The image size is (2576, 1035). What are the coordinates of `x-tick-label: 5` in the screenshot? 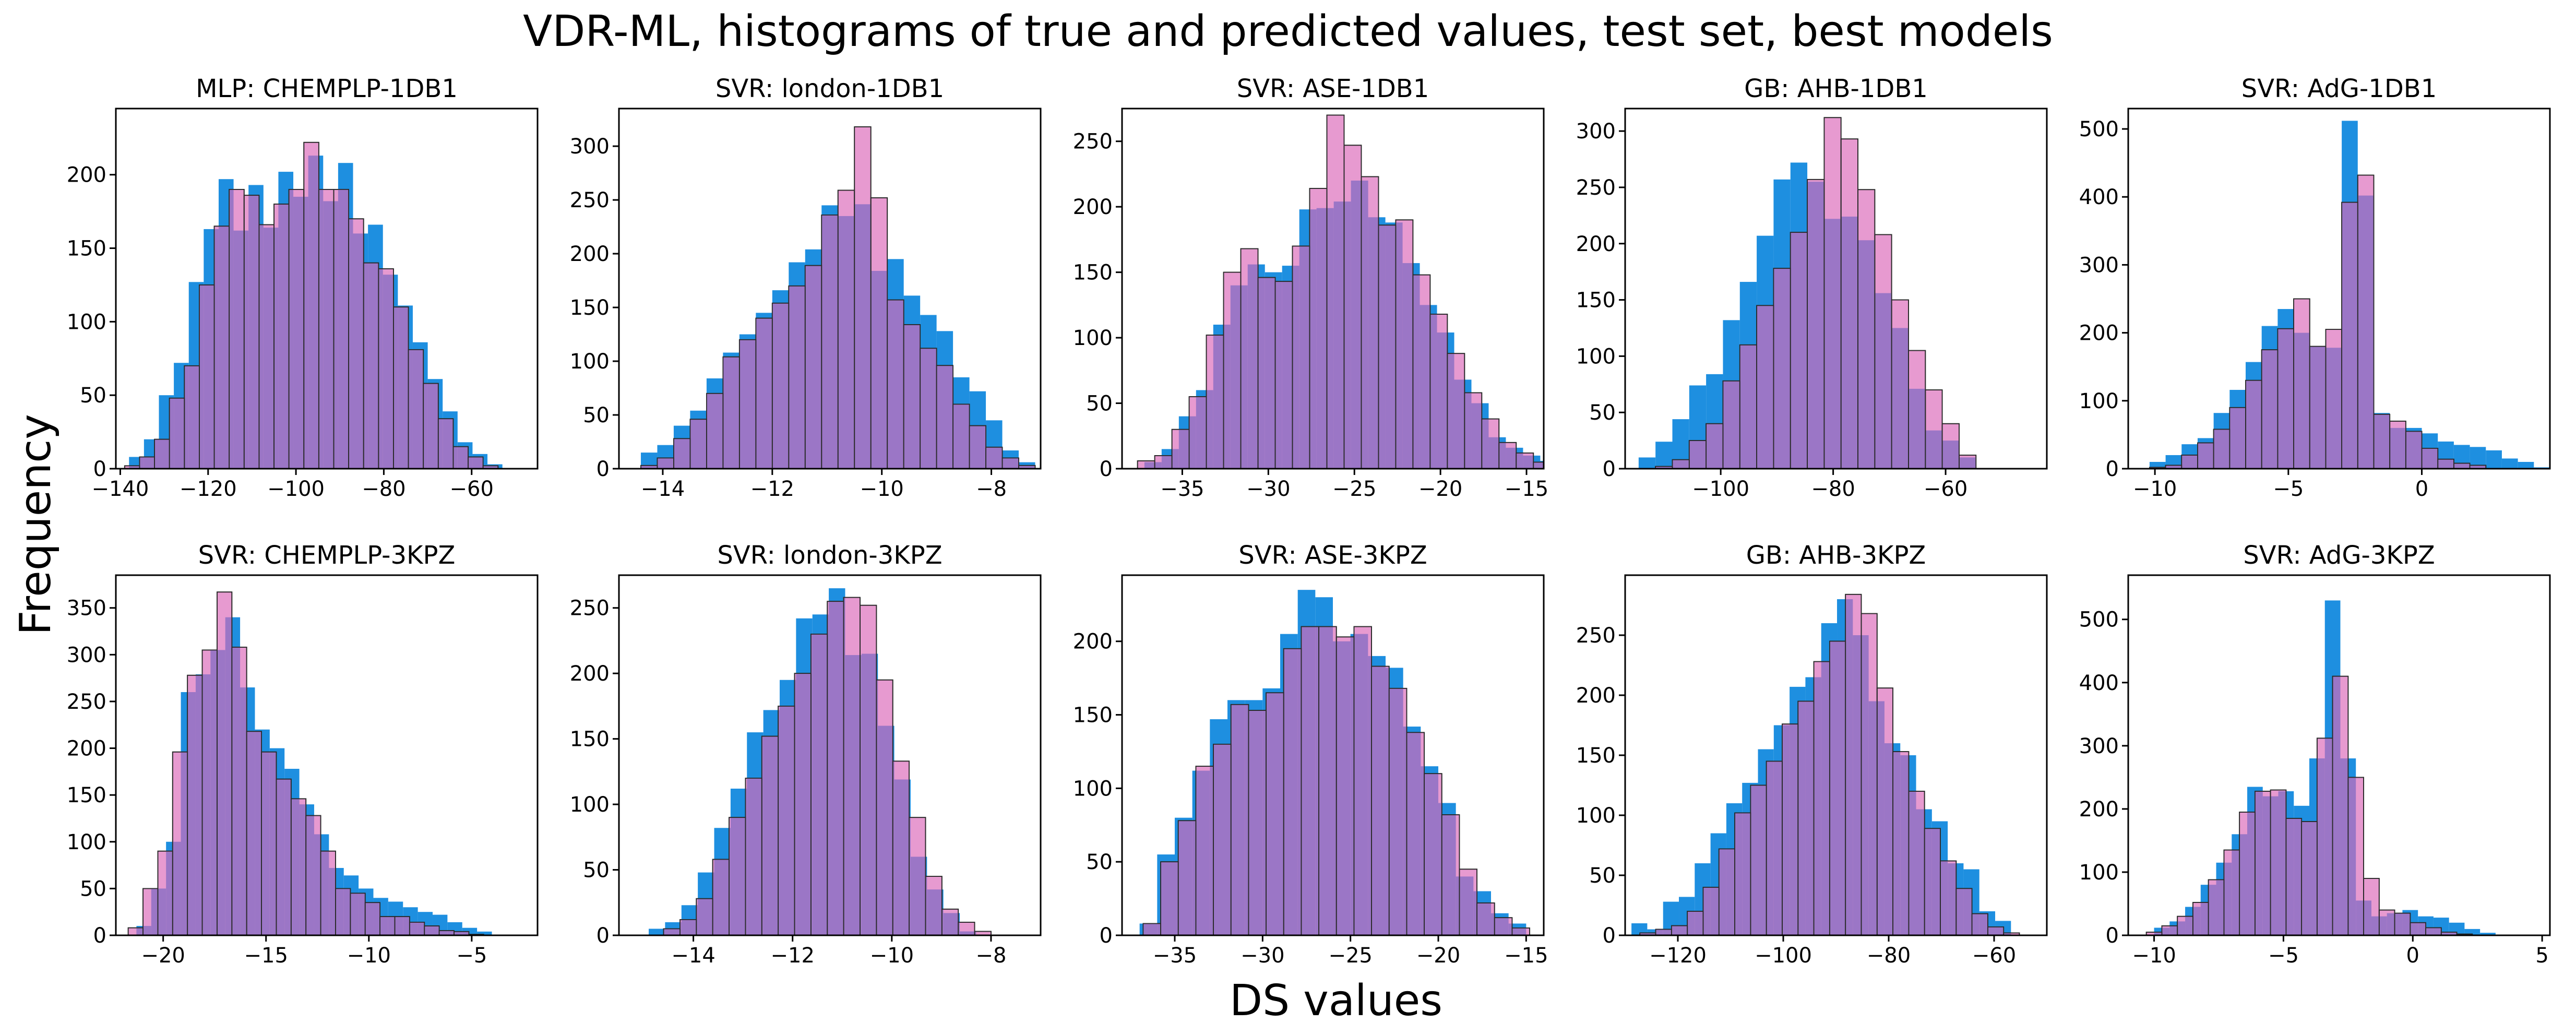 It's located at (2541, 956).